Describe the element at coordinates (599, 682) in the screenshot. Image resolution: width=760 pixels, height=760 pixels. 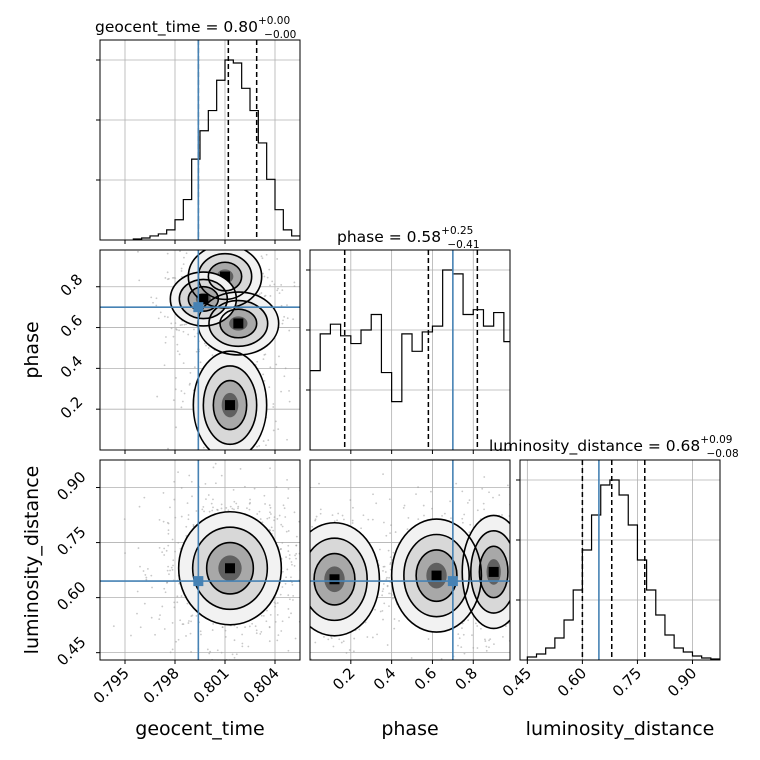
I see `x-tick-labels-luminosity-distance: 0.45 0.60 0.75 0.90` at that location.